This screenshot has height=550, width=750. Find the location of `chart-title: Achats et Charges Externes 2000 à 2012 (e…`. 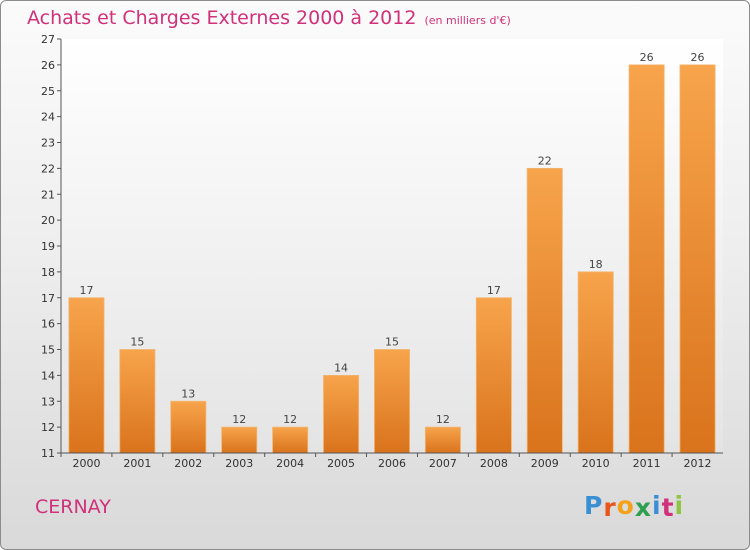

chart-title: Achats et Charges Externes 2000 à 2012 (e… is located at coordinates (269, 18).